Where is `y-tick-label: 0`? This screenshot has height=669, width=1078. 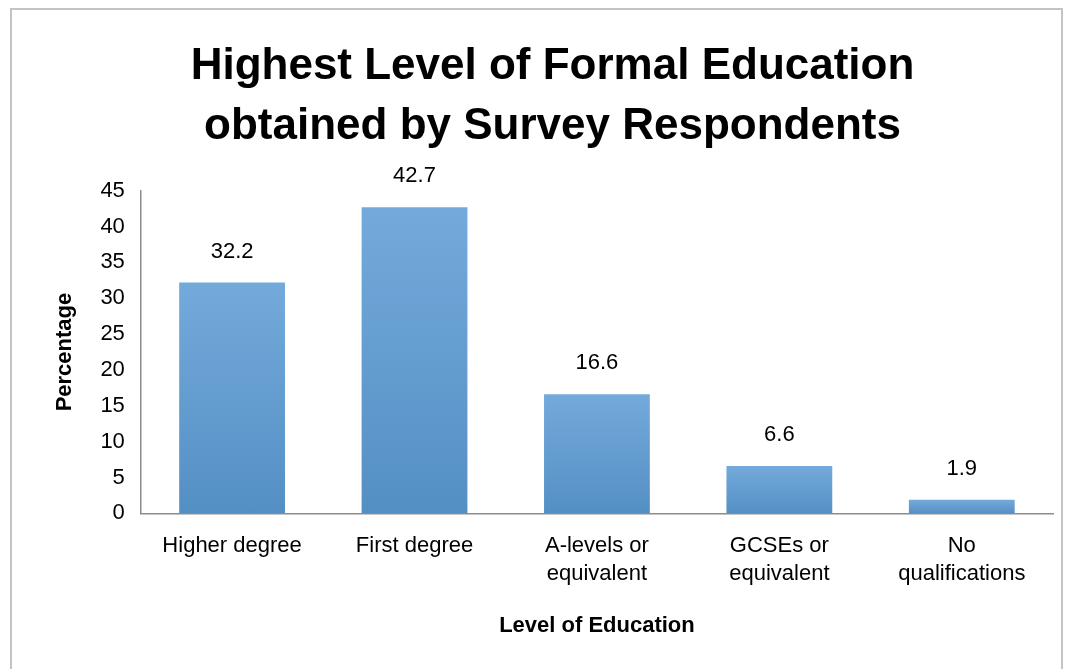
y-tick-label: 0 is located at coordinates (118, 512).